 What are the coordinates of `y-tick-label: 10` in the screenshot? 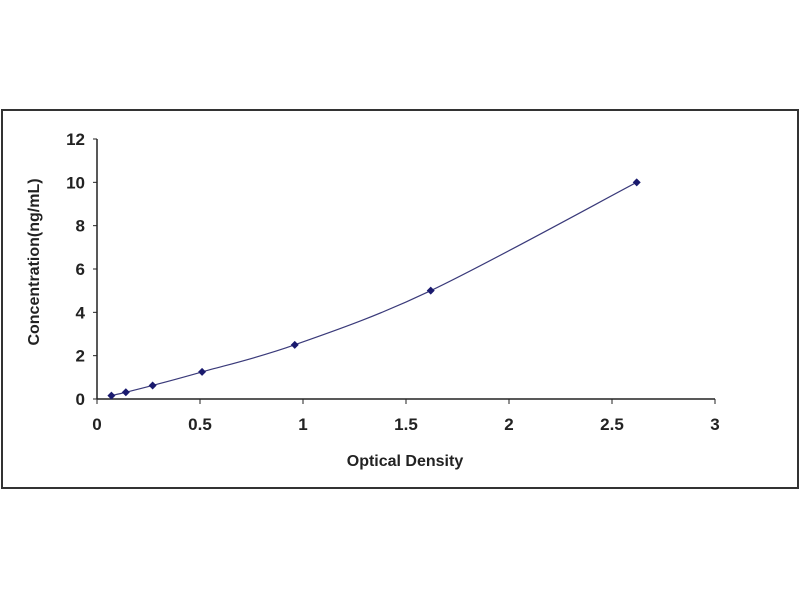 It's located at (75, 182).